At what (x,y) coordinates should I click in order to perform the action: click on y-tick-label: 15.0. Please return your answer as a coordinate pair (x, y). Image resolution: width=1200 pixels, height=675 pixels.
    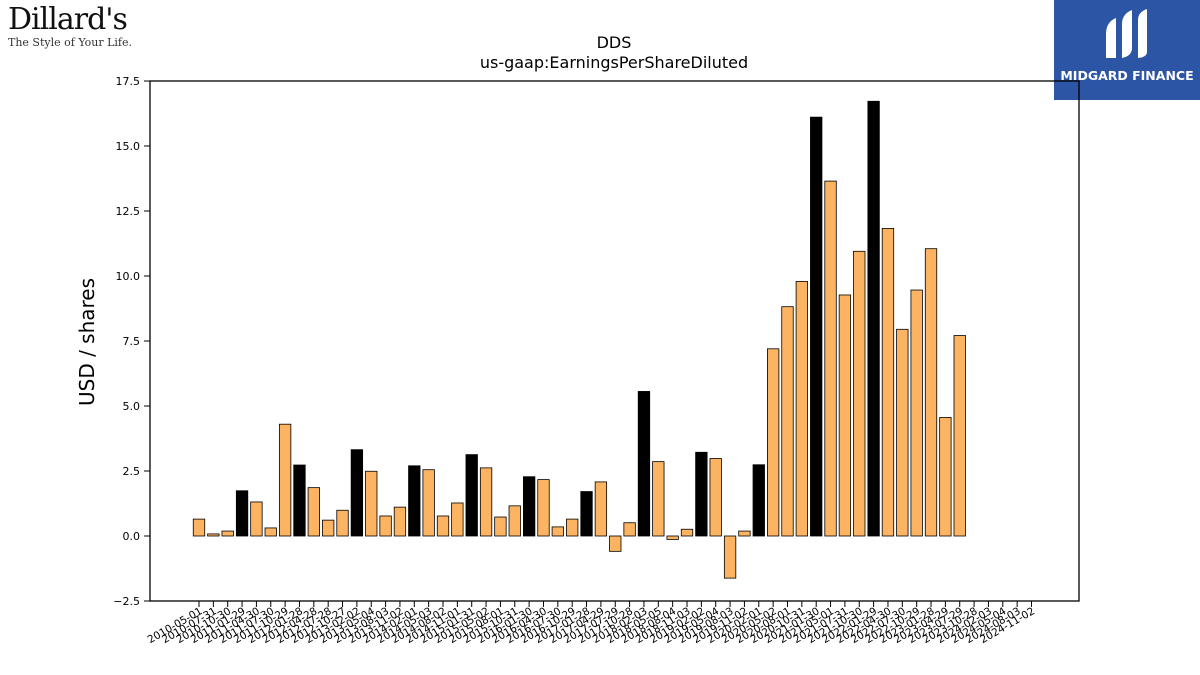
    Looking at the image, I should click on (128, 146).